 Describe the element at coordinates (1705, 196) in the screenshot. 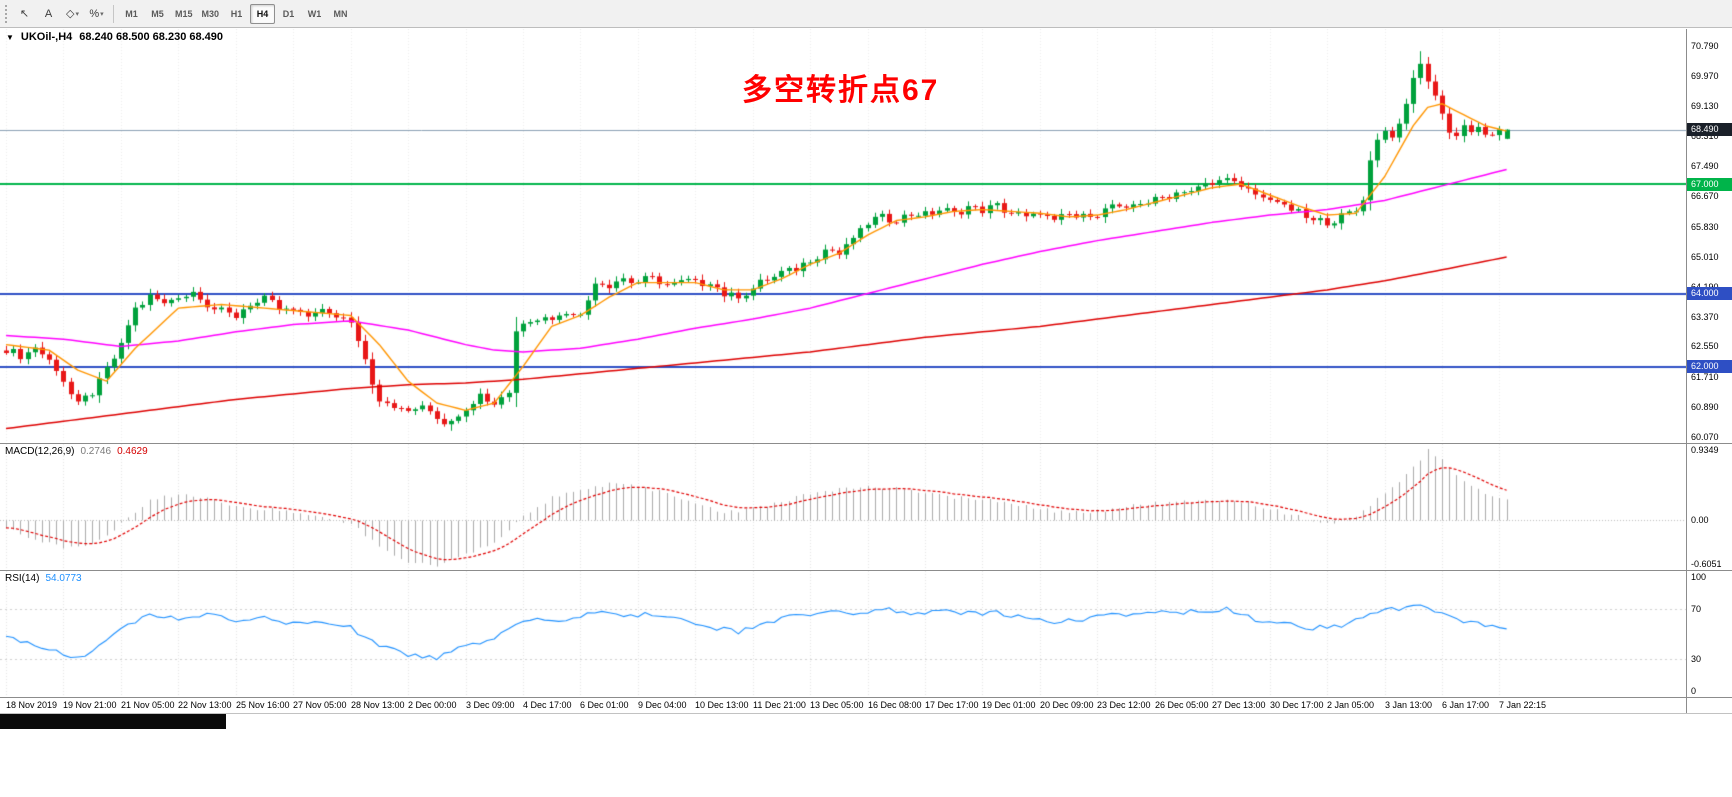

I see `price-scale-tick: 66.670` at that location.